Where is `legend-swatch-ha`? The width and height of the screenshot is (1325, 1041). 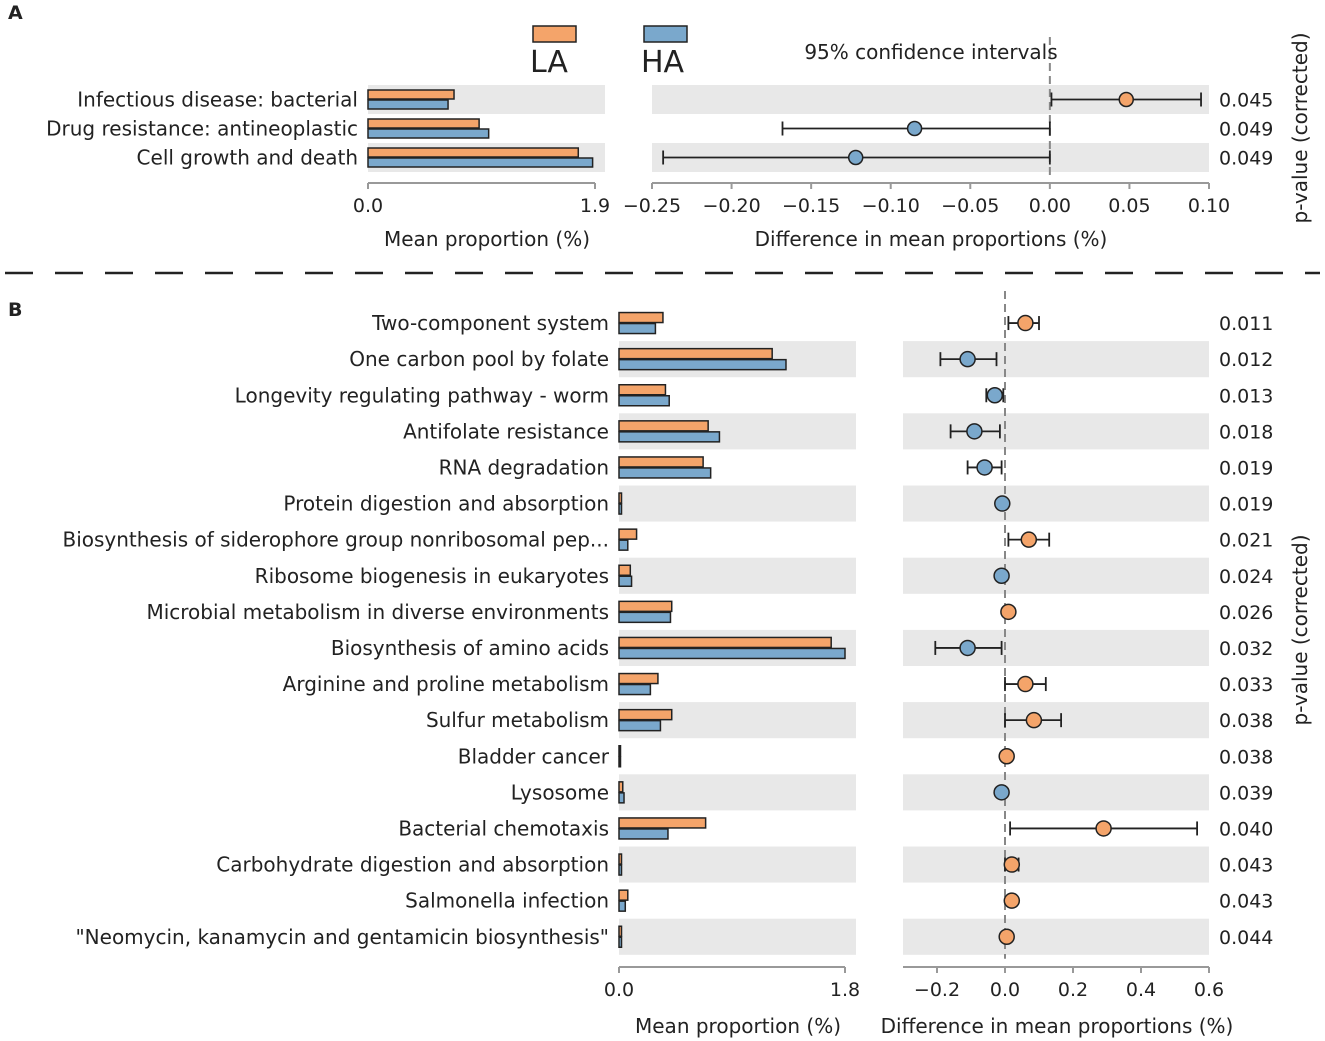 legend-swatch-ha is located at coordinates (665, 34).